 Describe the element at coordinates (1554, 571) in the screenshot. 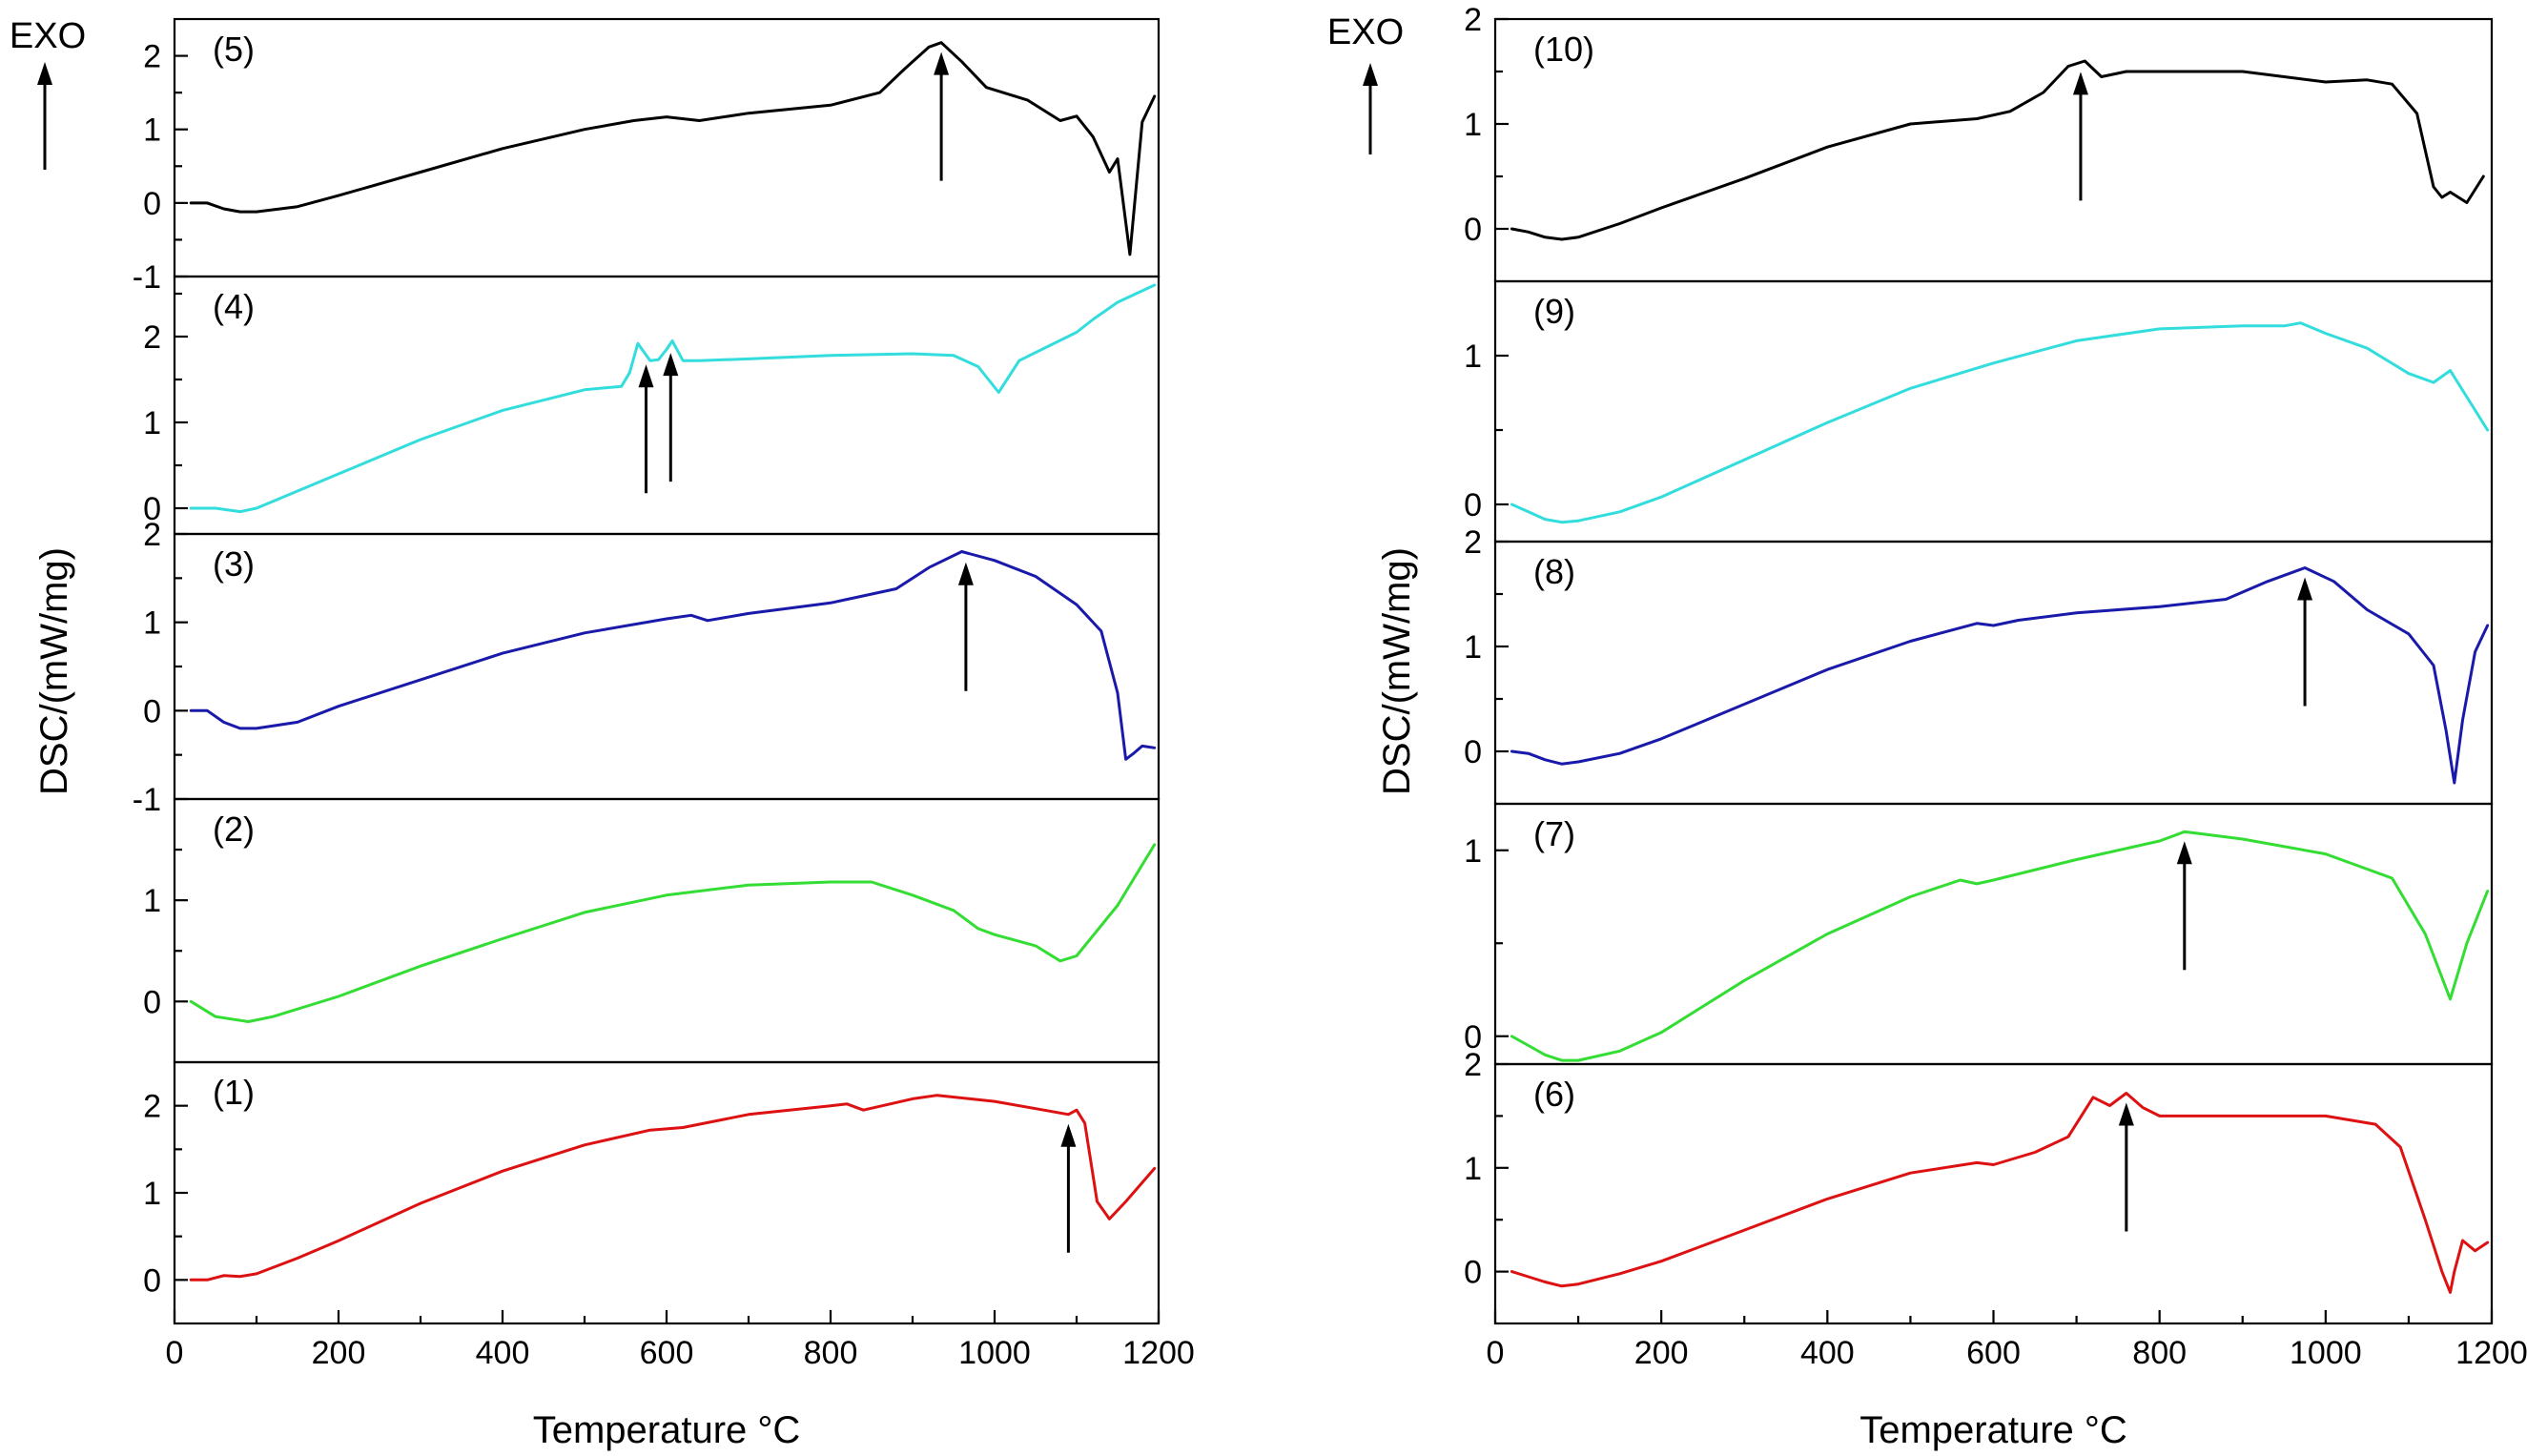

I see `panel-label: (8)` at that location.